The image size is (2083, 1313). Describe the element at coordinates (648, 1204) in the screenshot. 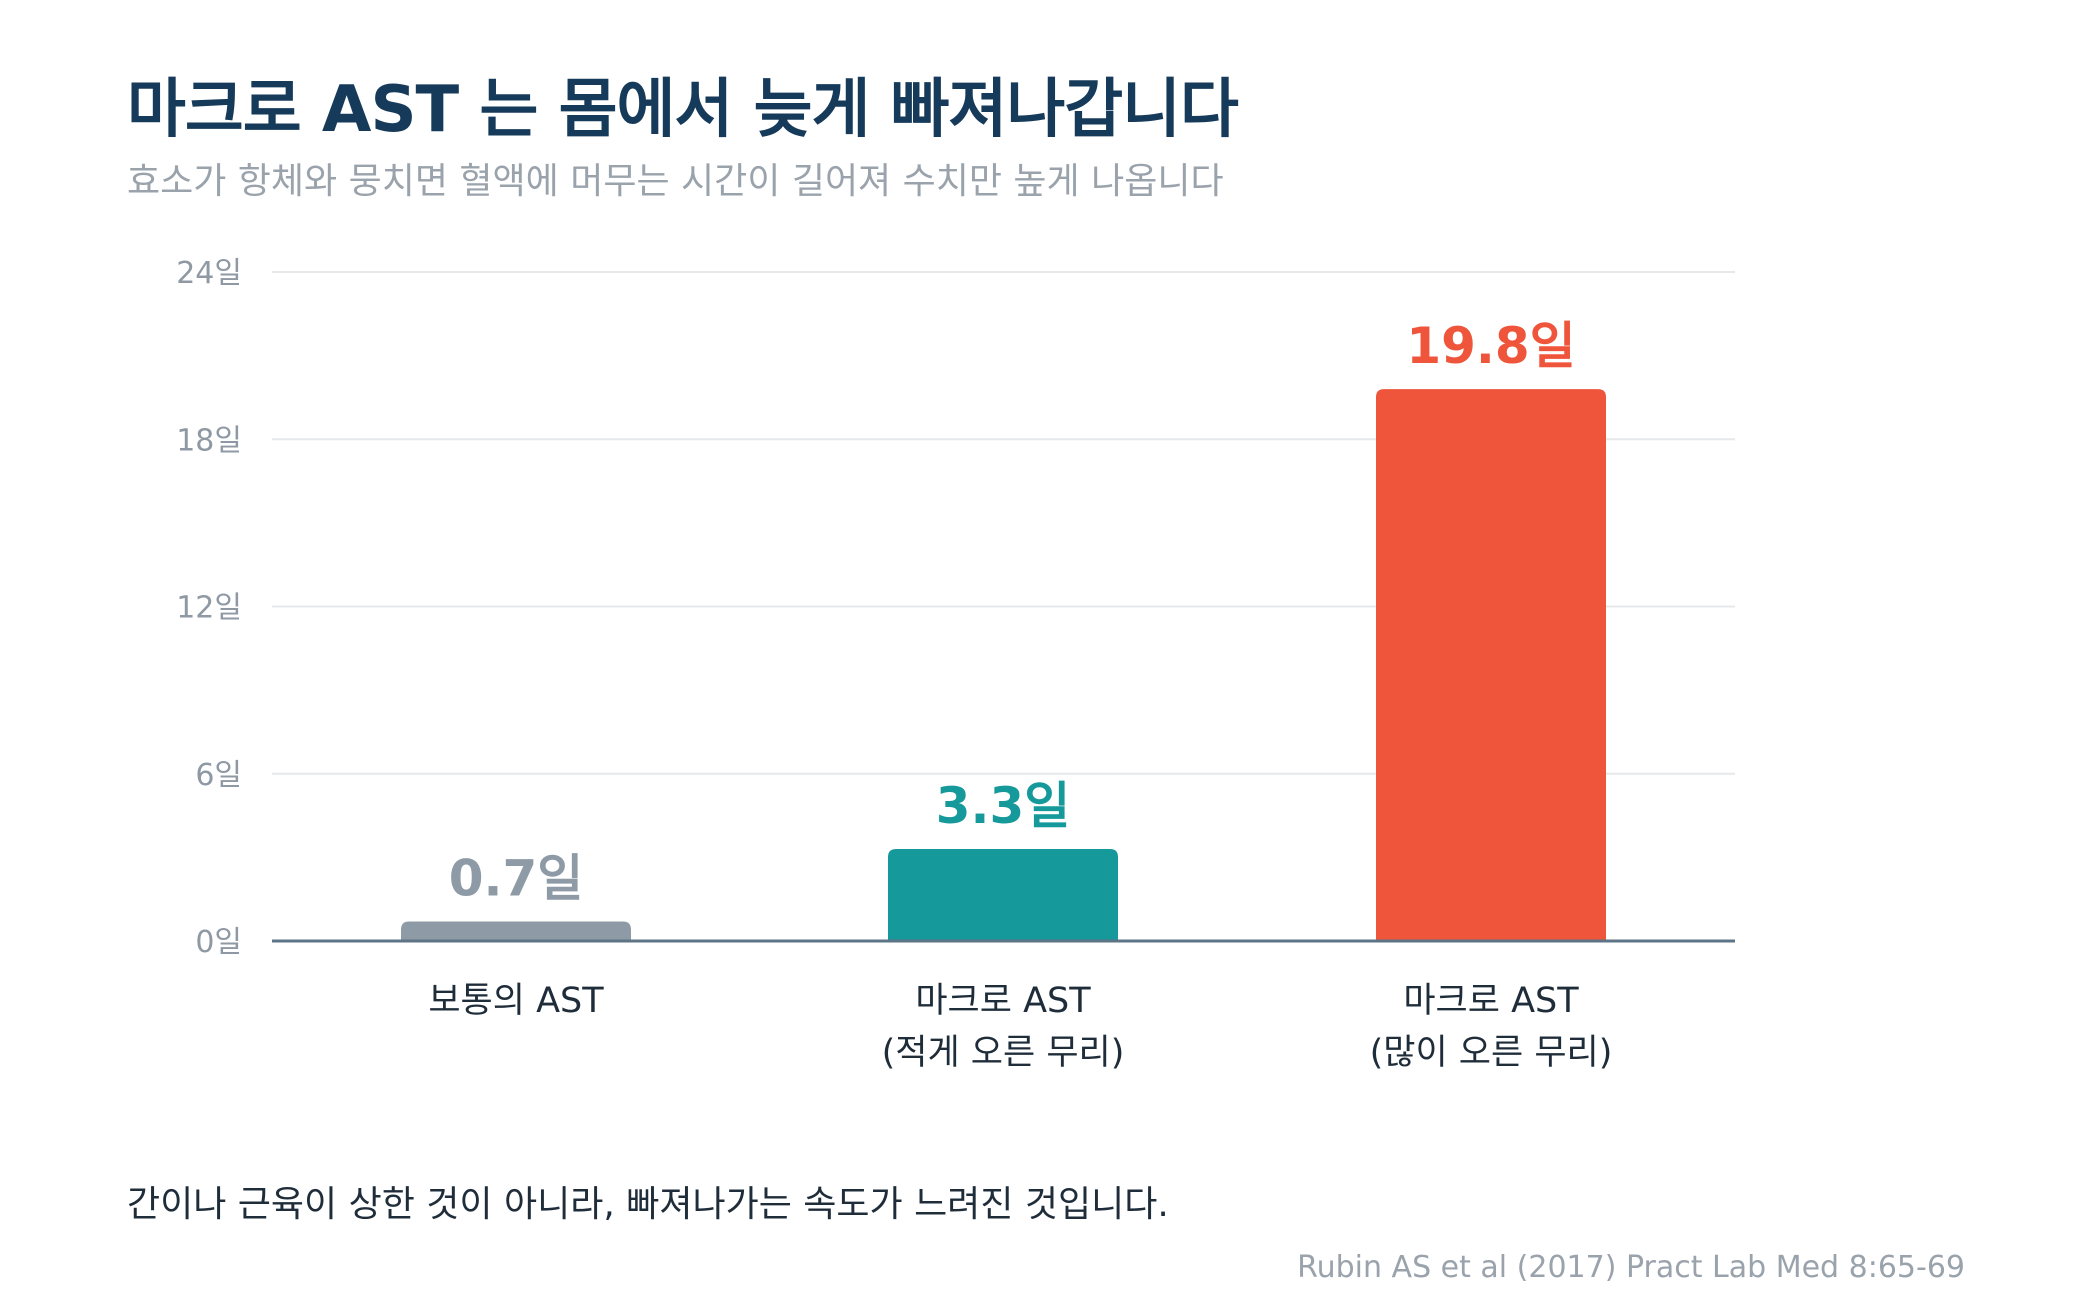

I see `takeaway-text: 간이나 근육이 상한 것이 아니라, 빠져나가는 속도가 느려진 것입니다.` at that location.